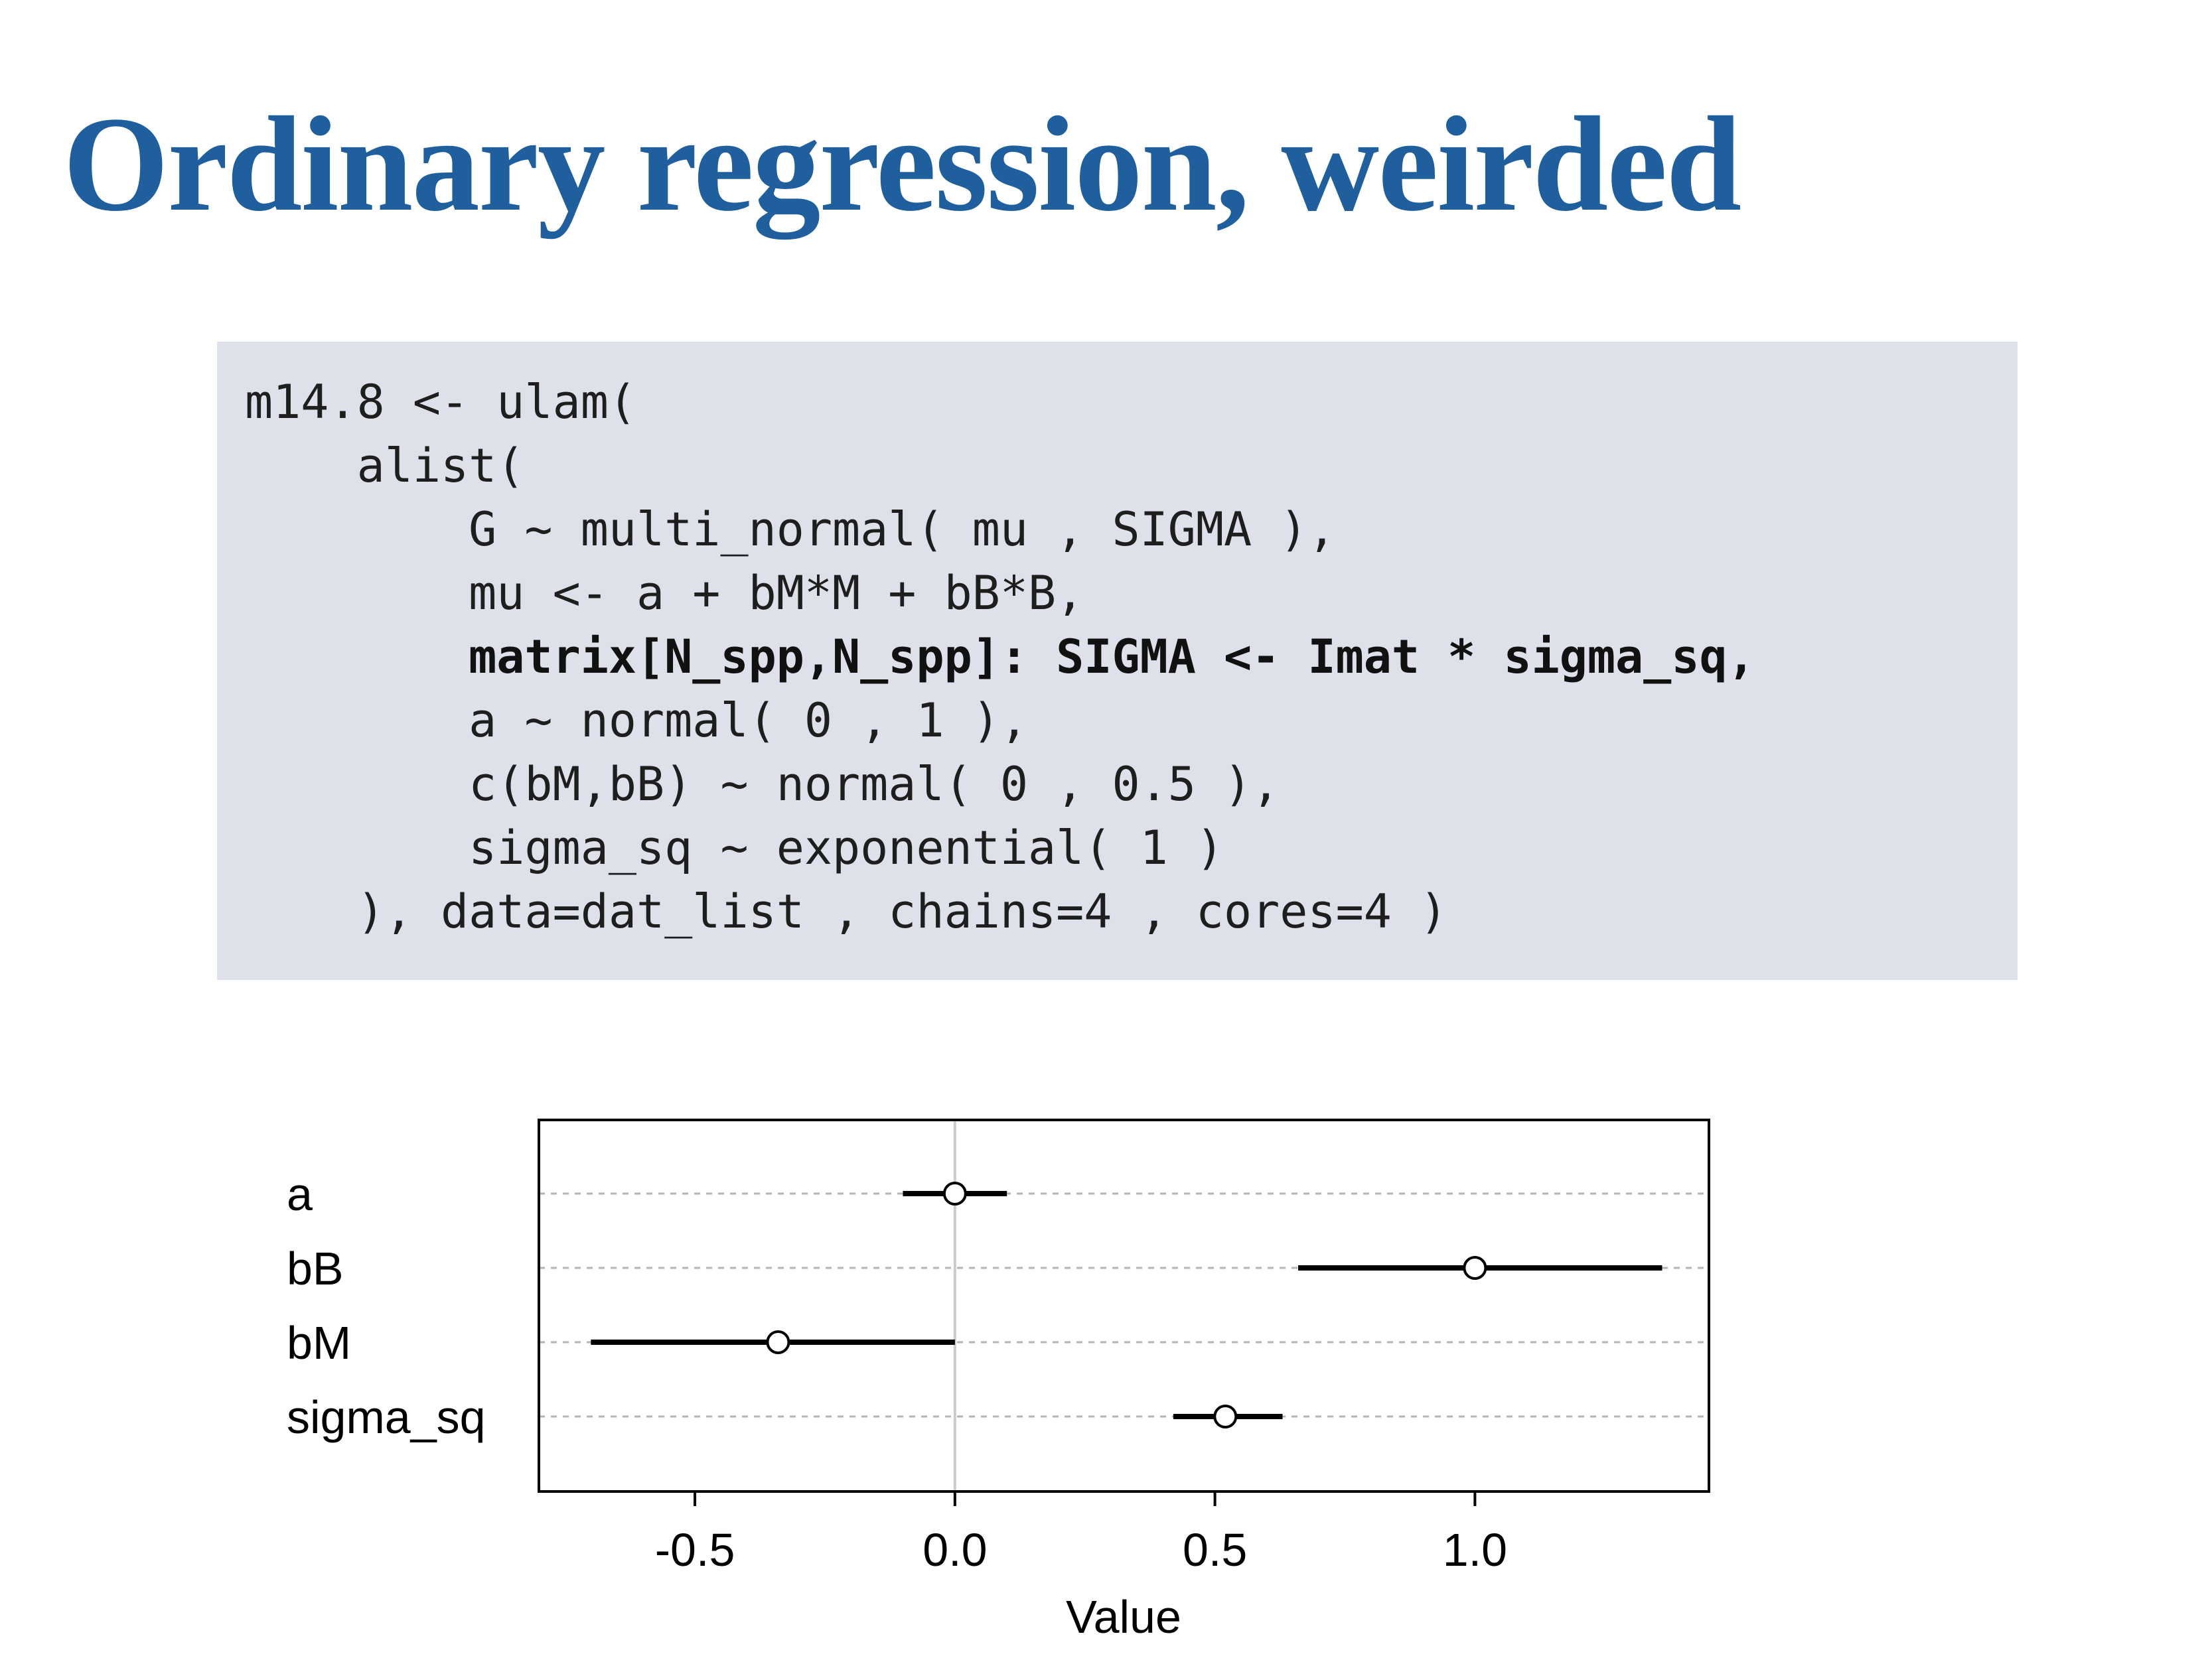  I want to click on code-line: sigma_sq ~ exponential( 1 ), so click(734, 848).